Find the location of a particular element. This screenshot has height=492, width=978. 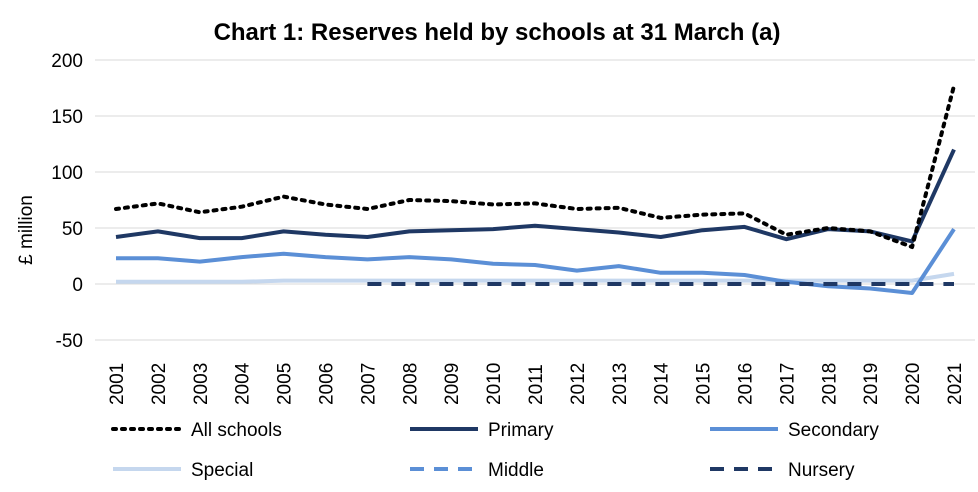

x-tick-label: 2006 is located at coordinates (326, 384).